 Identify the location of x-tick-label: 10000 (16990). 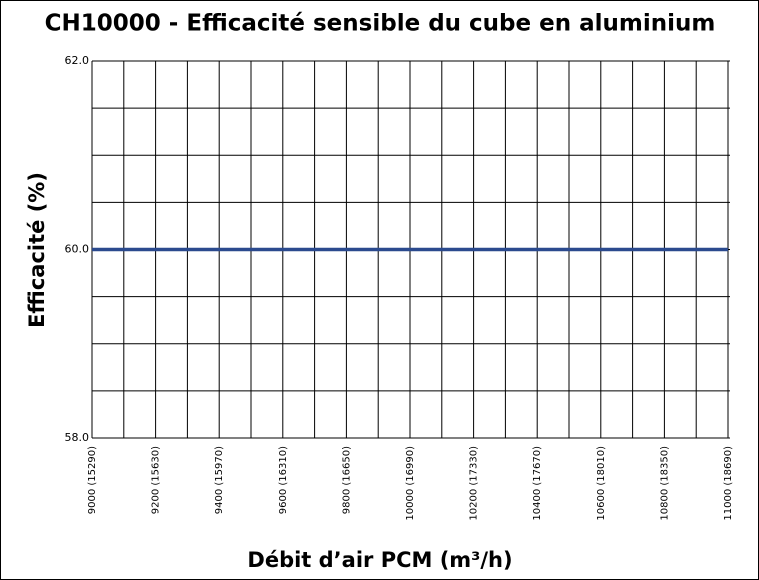
(410, 483).